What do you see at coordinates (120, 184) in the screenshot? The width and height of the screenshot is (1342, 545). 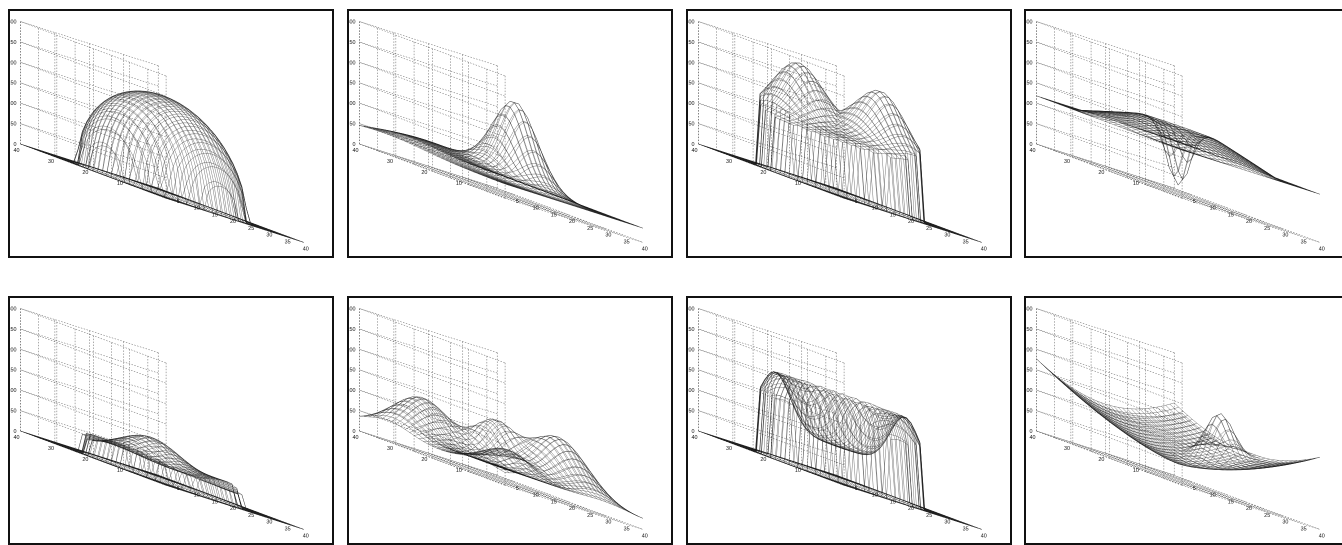 I see `plot-1-y-tick-label: 10` at bounding box center [120, 184].